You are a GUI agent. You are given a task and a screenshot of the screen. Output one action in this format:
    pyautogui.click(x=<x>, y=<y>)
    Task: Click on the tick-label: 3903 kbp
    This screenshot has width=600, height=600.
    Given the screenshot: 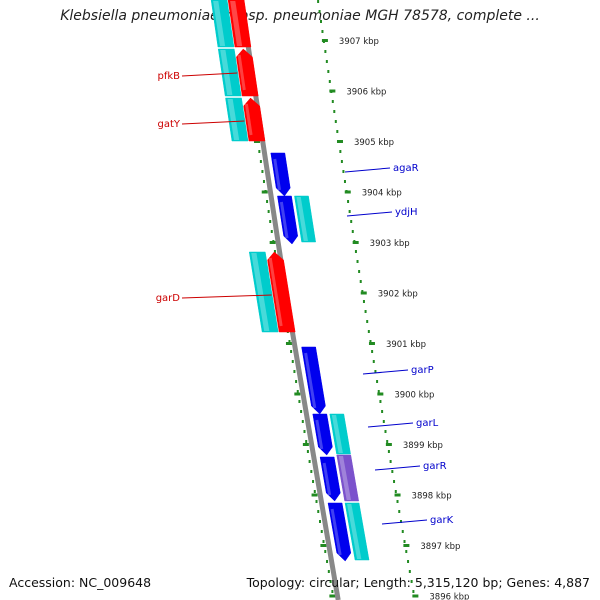 What is the action you would take?
    pyautogui.click(x=390, y=244)
    